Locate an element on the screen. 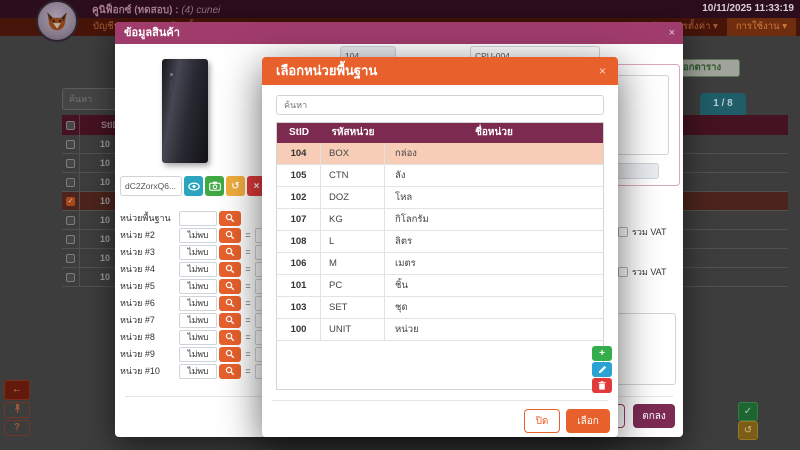  delete-unit-button is located at coordinates (602, 385).